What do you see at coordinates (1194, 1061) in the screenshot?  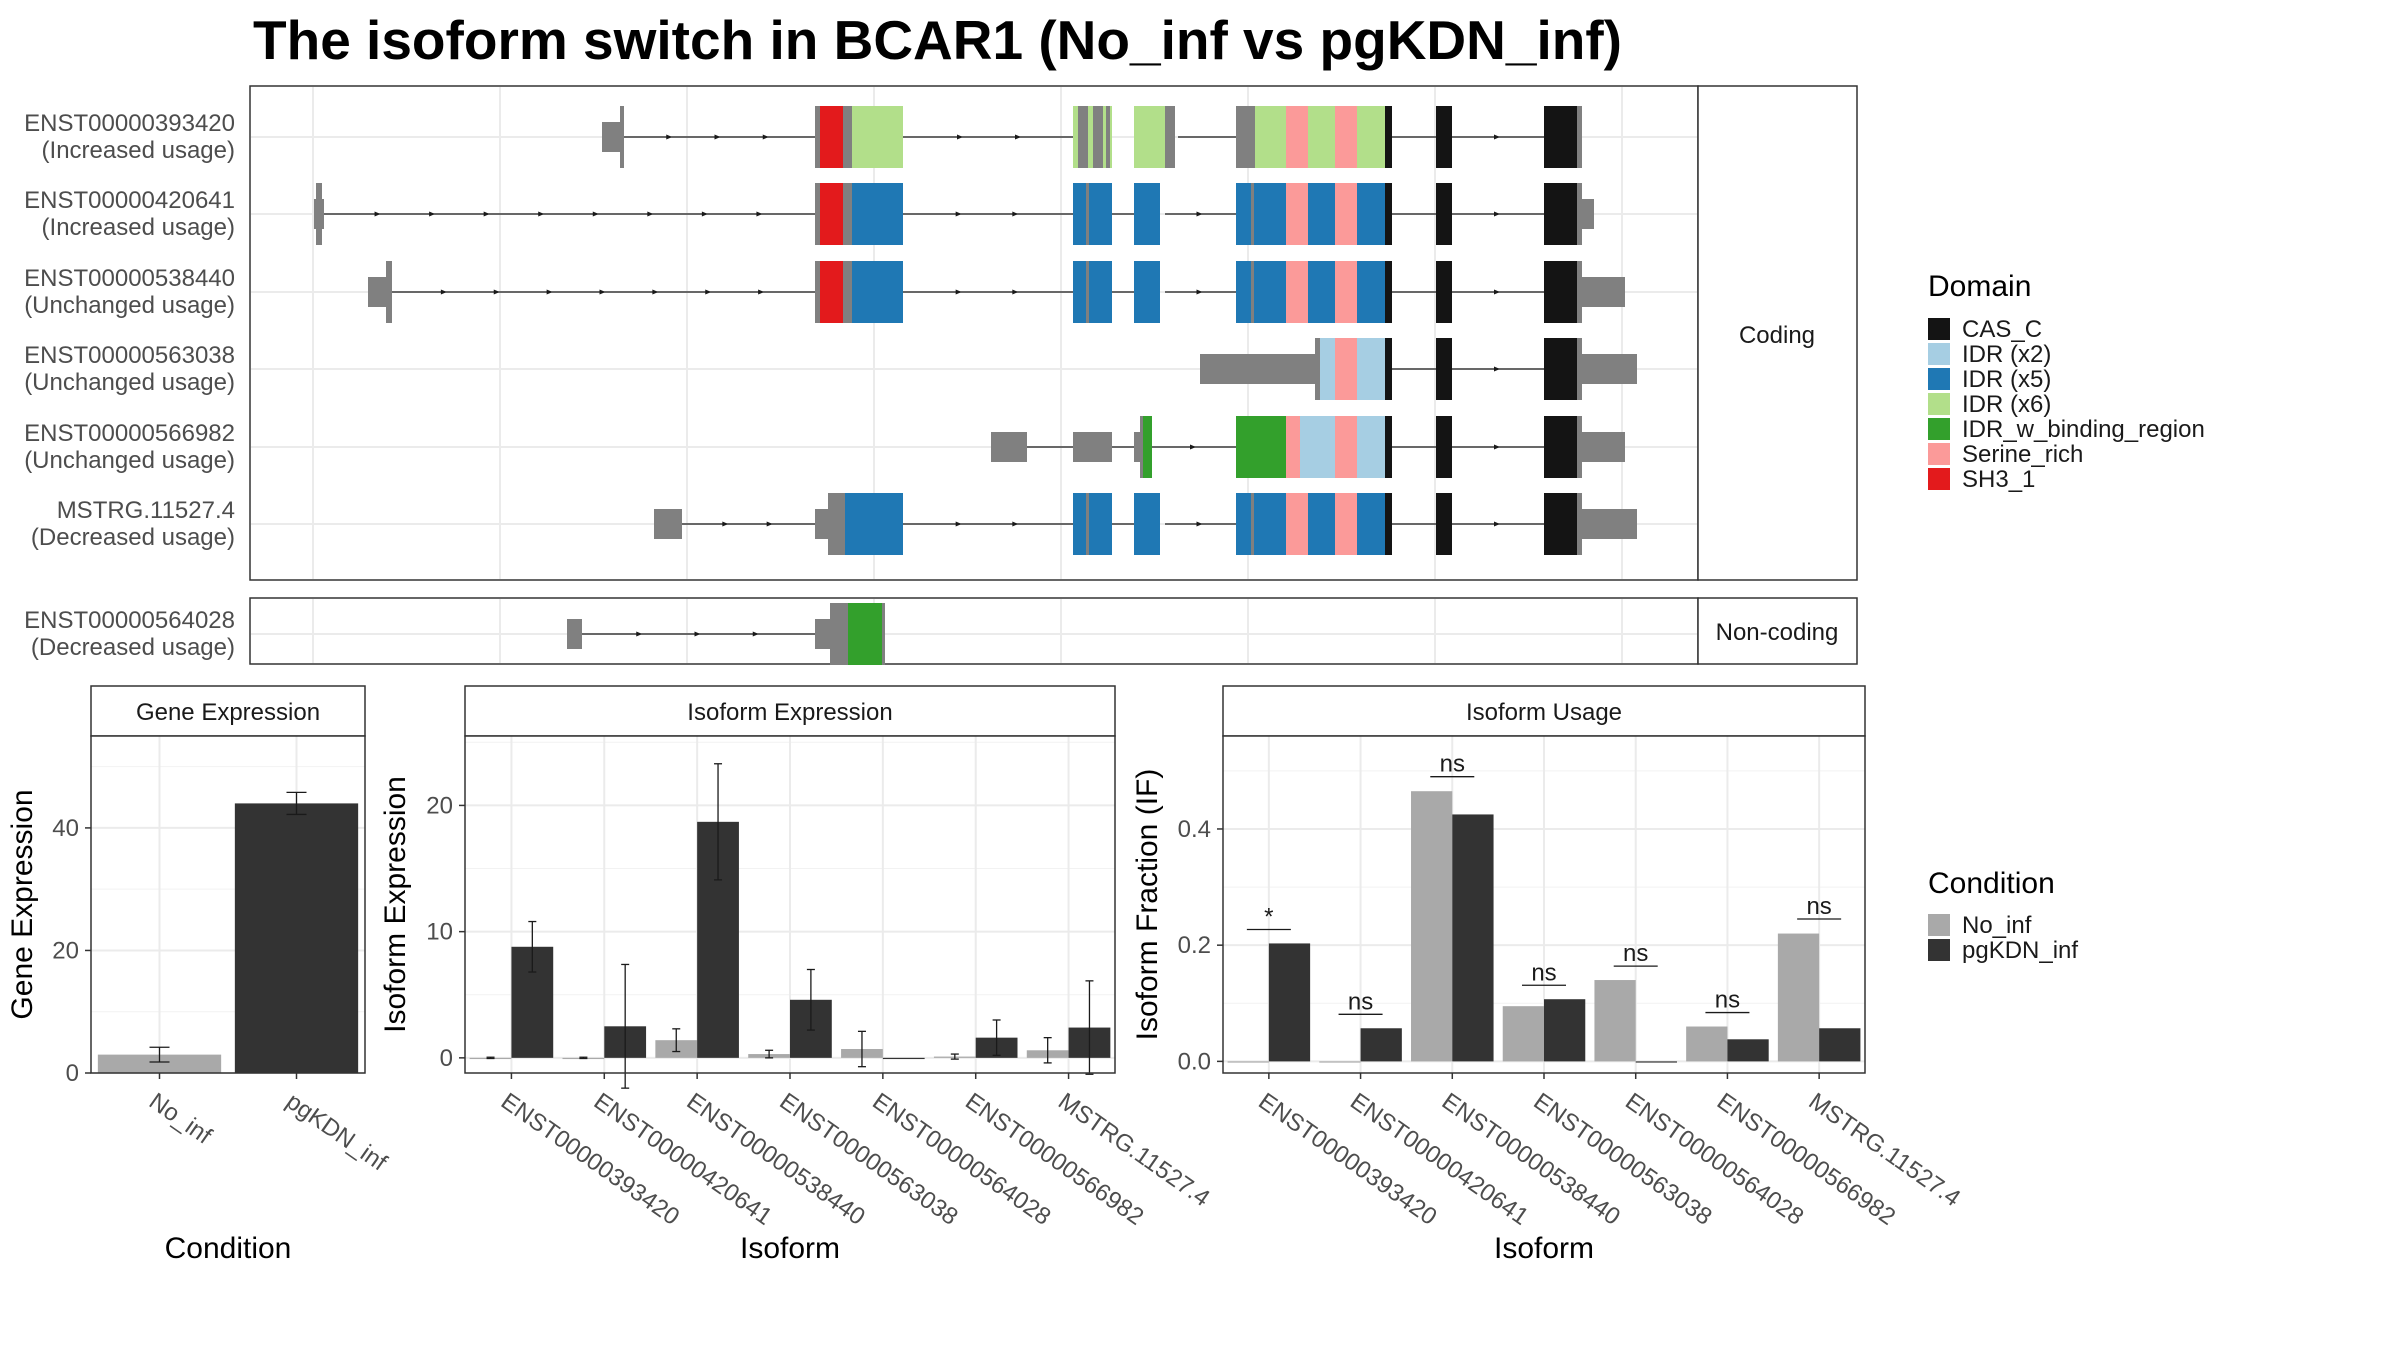 I see `y-tick-label: 0.0` at bounding box center [1194, 1061].